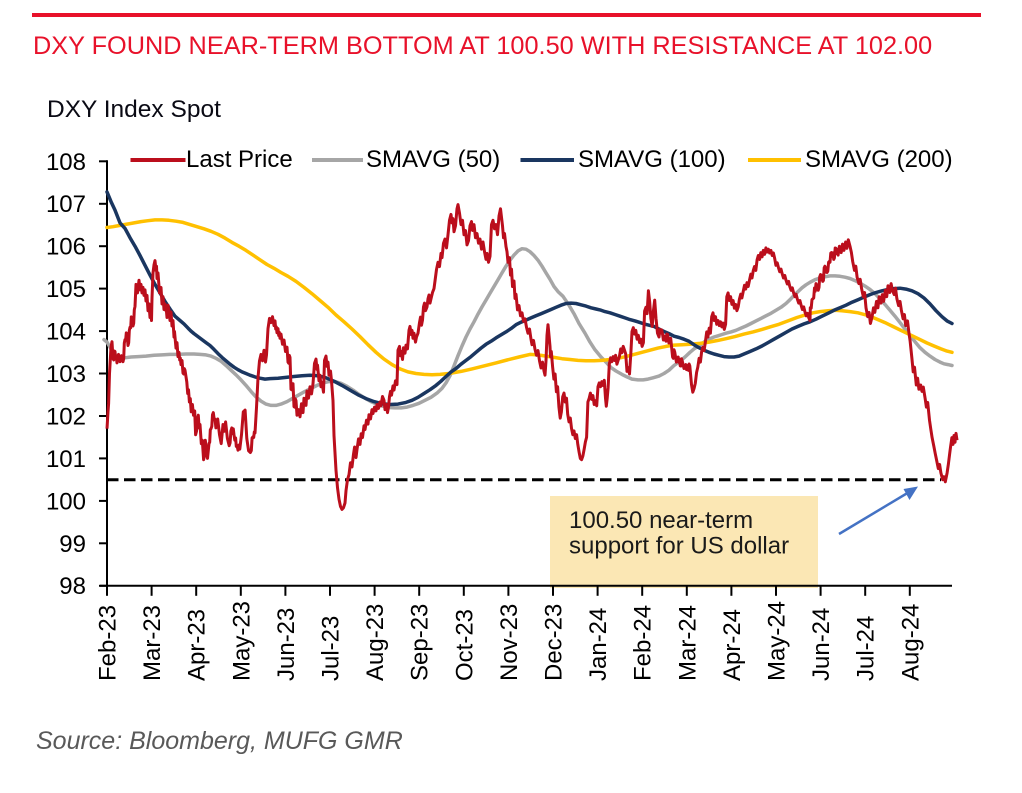 The height and width of the screenshot is (793, 1022). I want to click on svg-text: Feb-24, so click(643, 643).